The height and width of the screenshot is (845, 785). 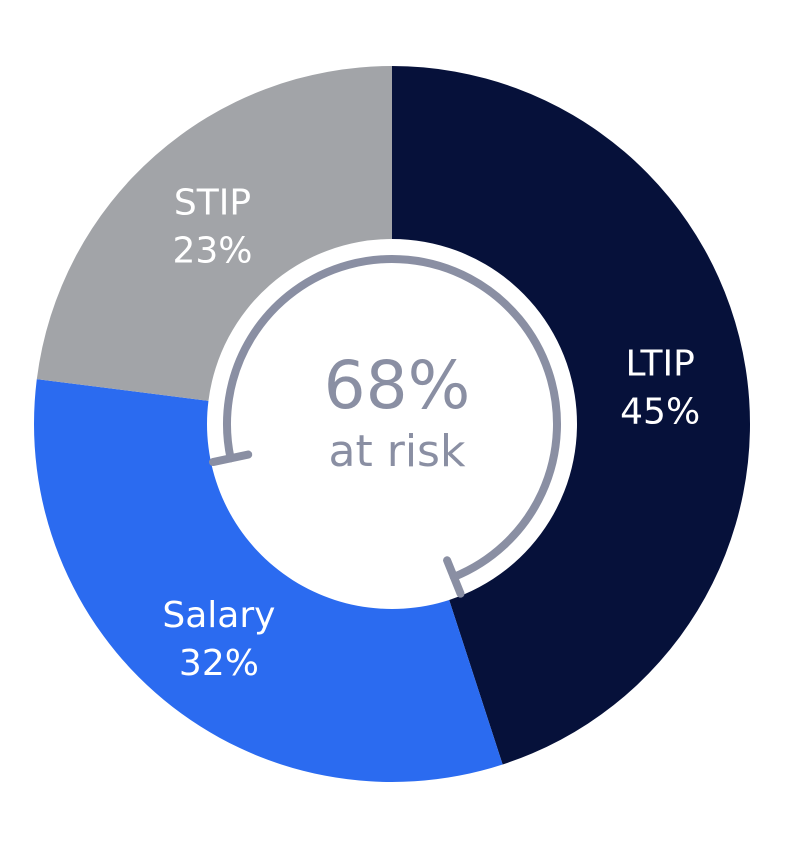 What do you see at coordinates (218, 615) in the screenshot?
I see `slice-label-salary: Salary` at bounding box center [218, 615].